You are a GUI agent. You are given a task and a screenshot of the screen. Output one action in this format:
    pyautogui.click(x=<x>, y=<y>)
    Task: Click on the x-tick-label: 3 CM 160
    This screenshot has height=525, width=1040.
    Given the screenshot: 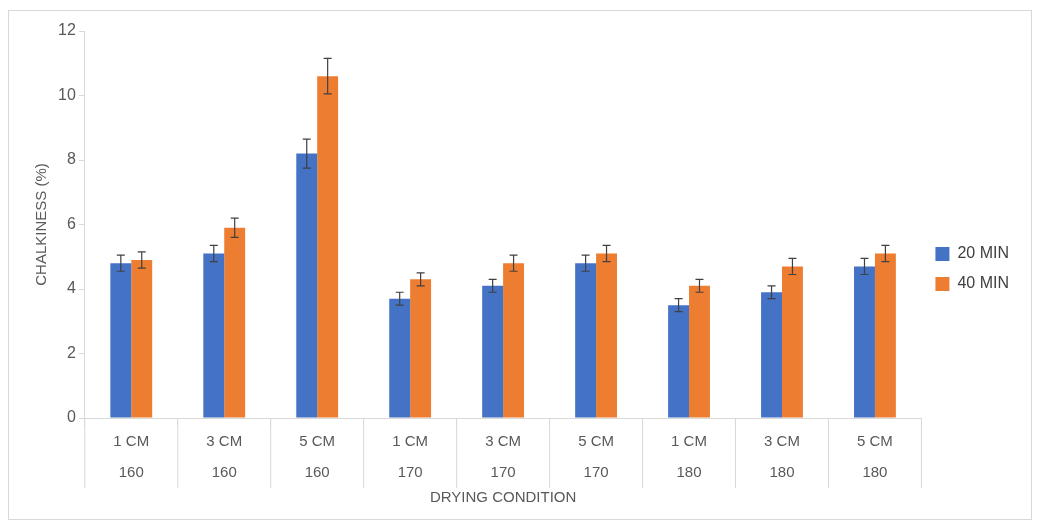 What is the action you would take?
    pyautogui.click(x=224, y=456)
    